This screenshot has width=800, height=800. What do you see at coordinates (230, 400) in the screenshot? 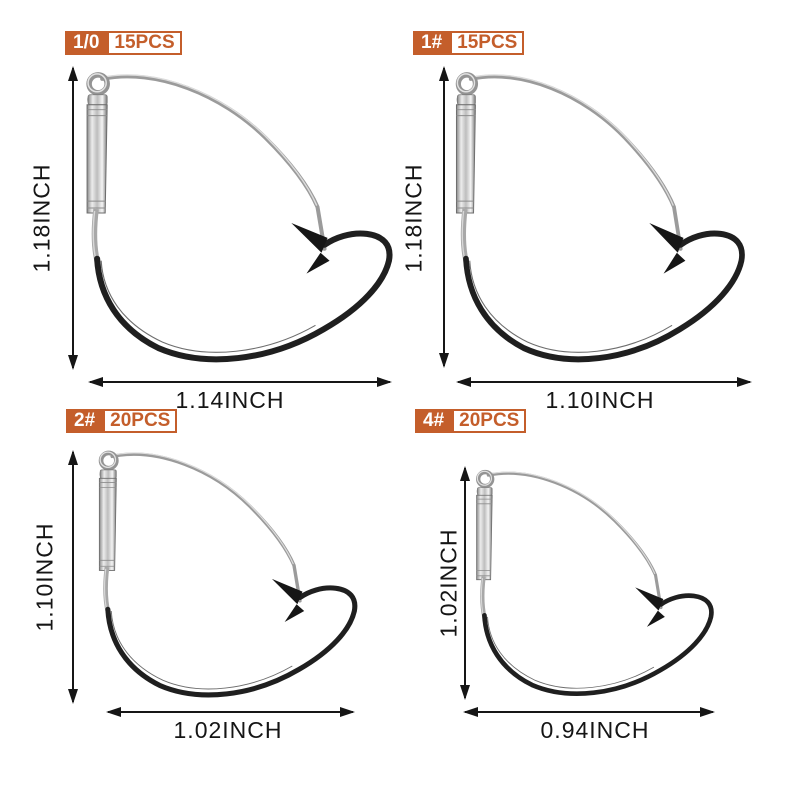
I see `width-dimension-label: 1.14INCH` at bounding box center [230, 400].